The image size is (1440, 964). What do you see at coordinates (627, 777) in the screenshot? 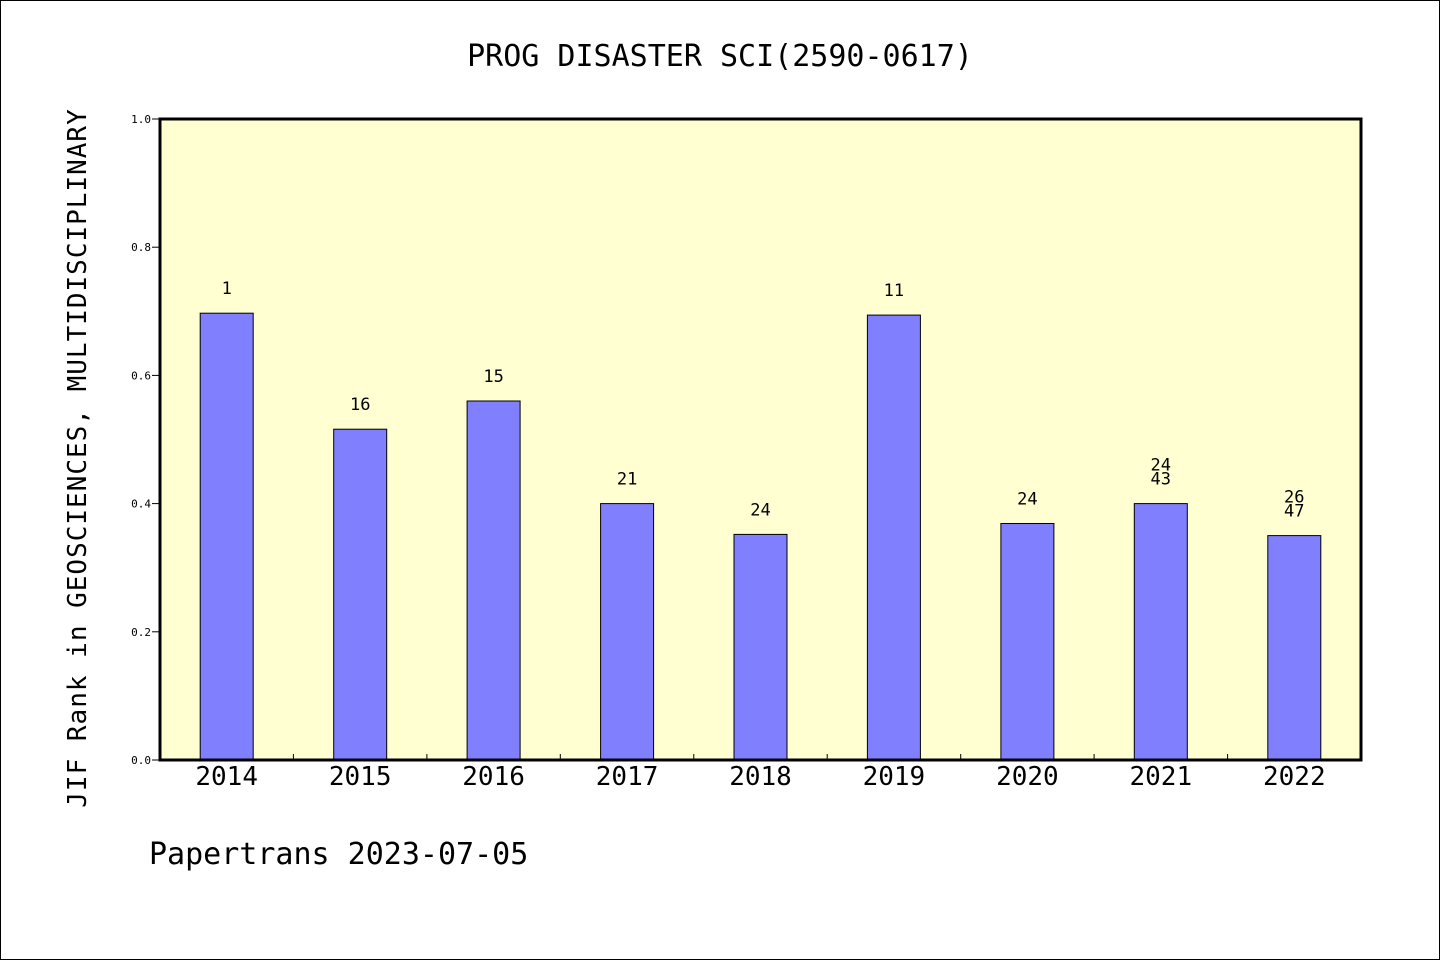
I see `x-tick-label-2017: 2017` at bounding box center [627, 777].